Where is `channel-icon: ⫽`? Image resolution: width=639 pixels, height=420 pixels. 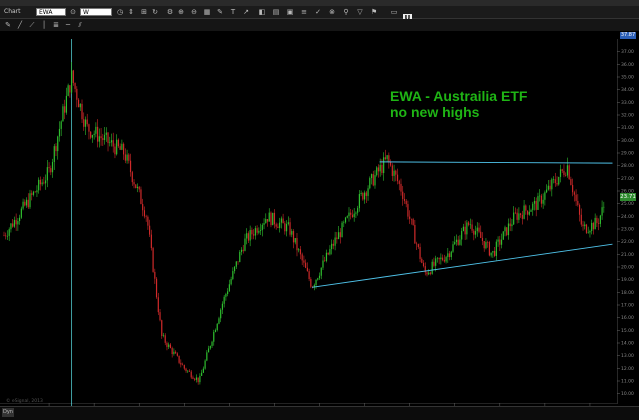
channel-icon: ⫽ is located at coordinates (80, 25).